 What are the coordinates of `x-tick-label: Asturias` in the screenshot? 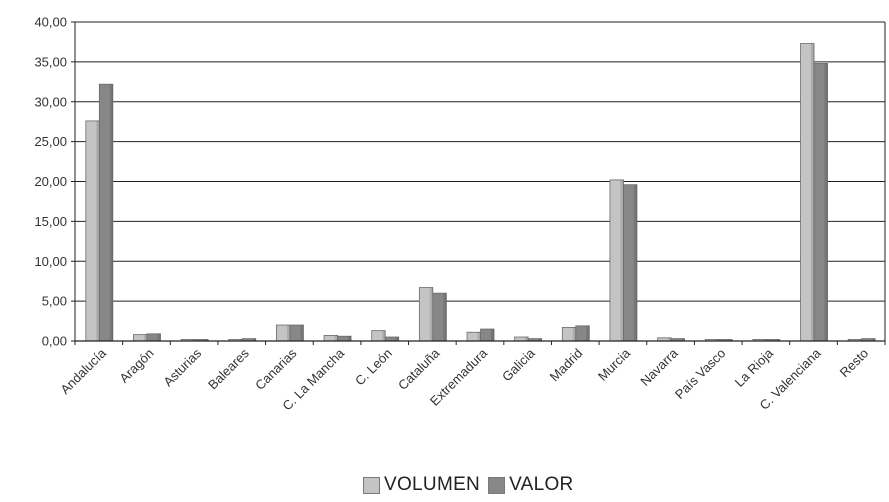 It's located at (182, 367).